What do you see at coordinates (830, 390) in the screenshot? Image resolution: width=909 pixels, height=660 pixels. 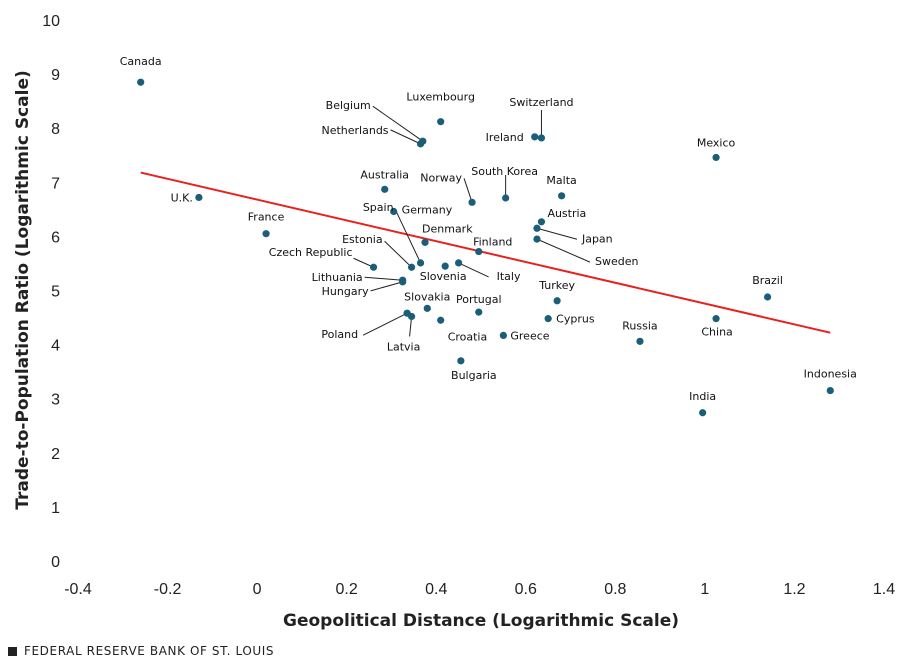 I see `point-indonesia` at bounding box center [830, 390].